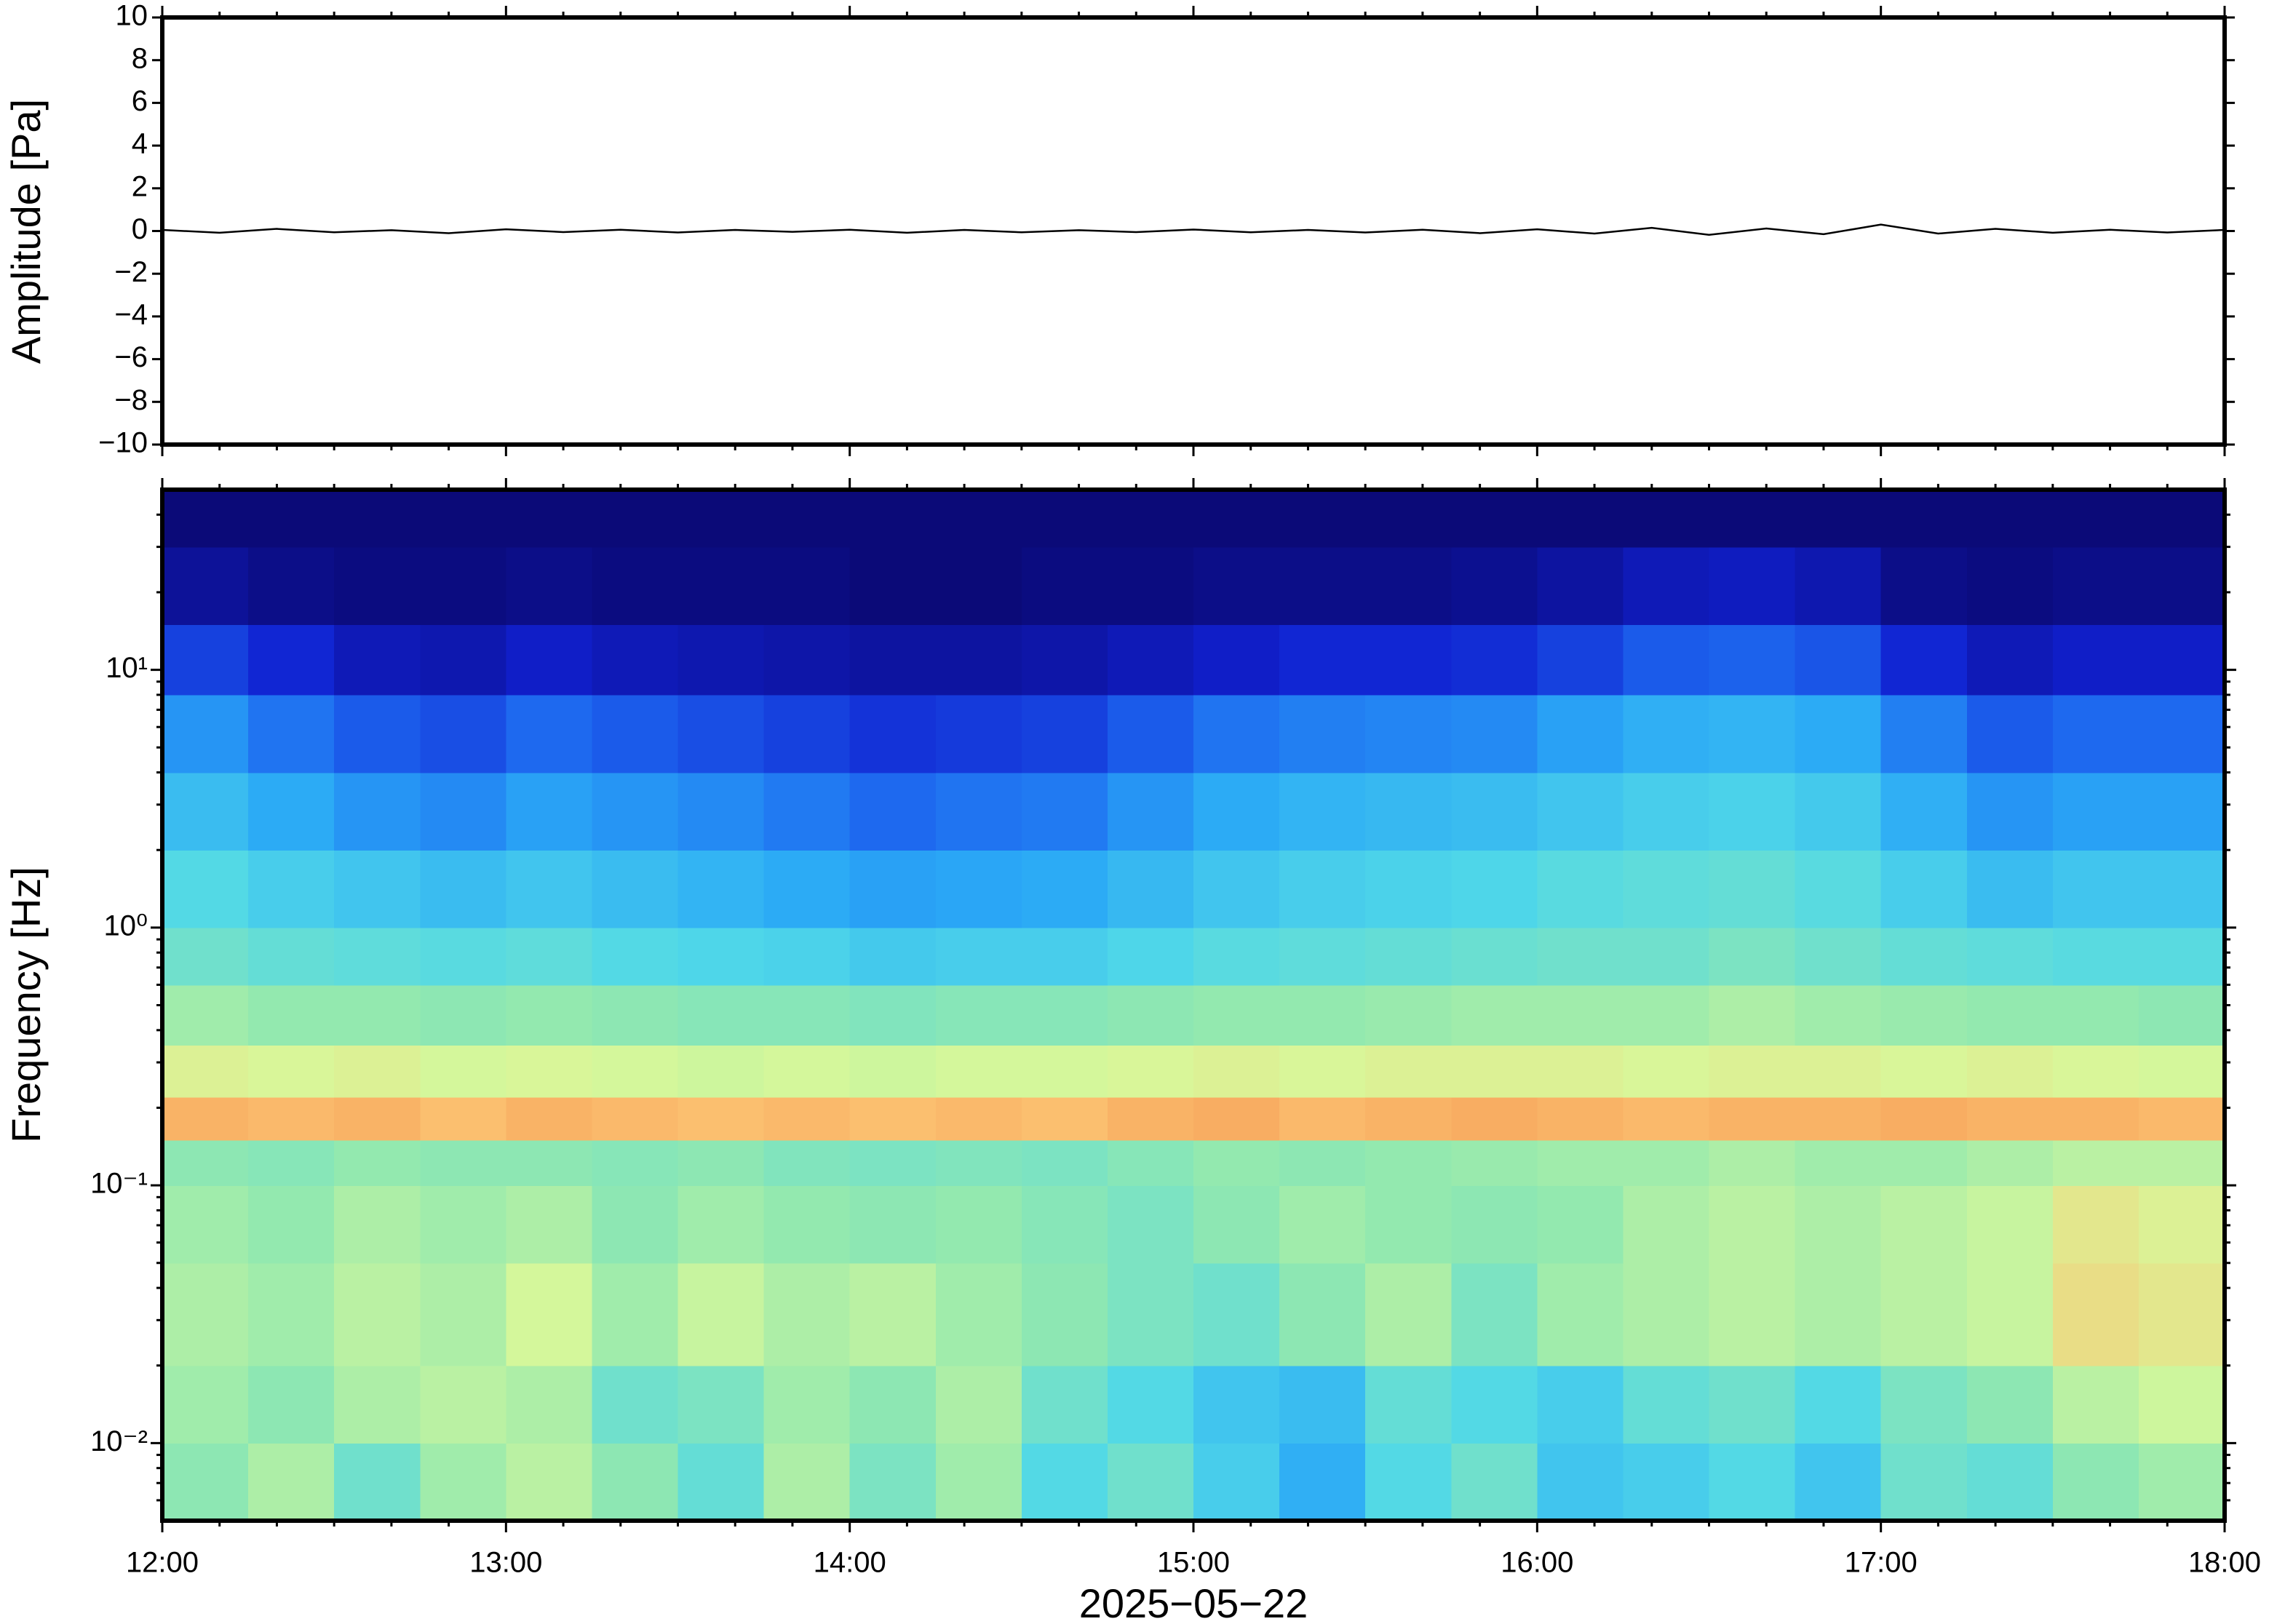 Image resolution: width=2269 pixels, height=1624 pixels. I want to click on x-tick-label: 12:00, so click(163, 1563).